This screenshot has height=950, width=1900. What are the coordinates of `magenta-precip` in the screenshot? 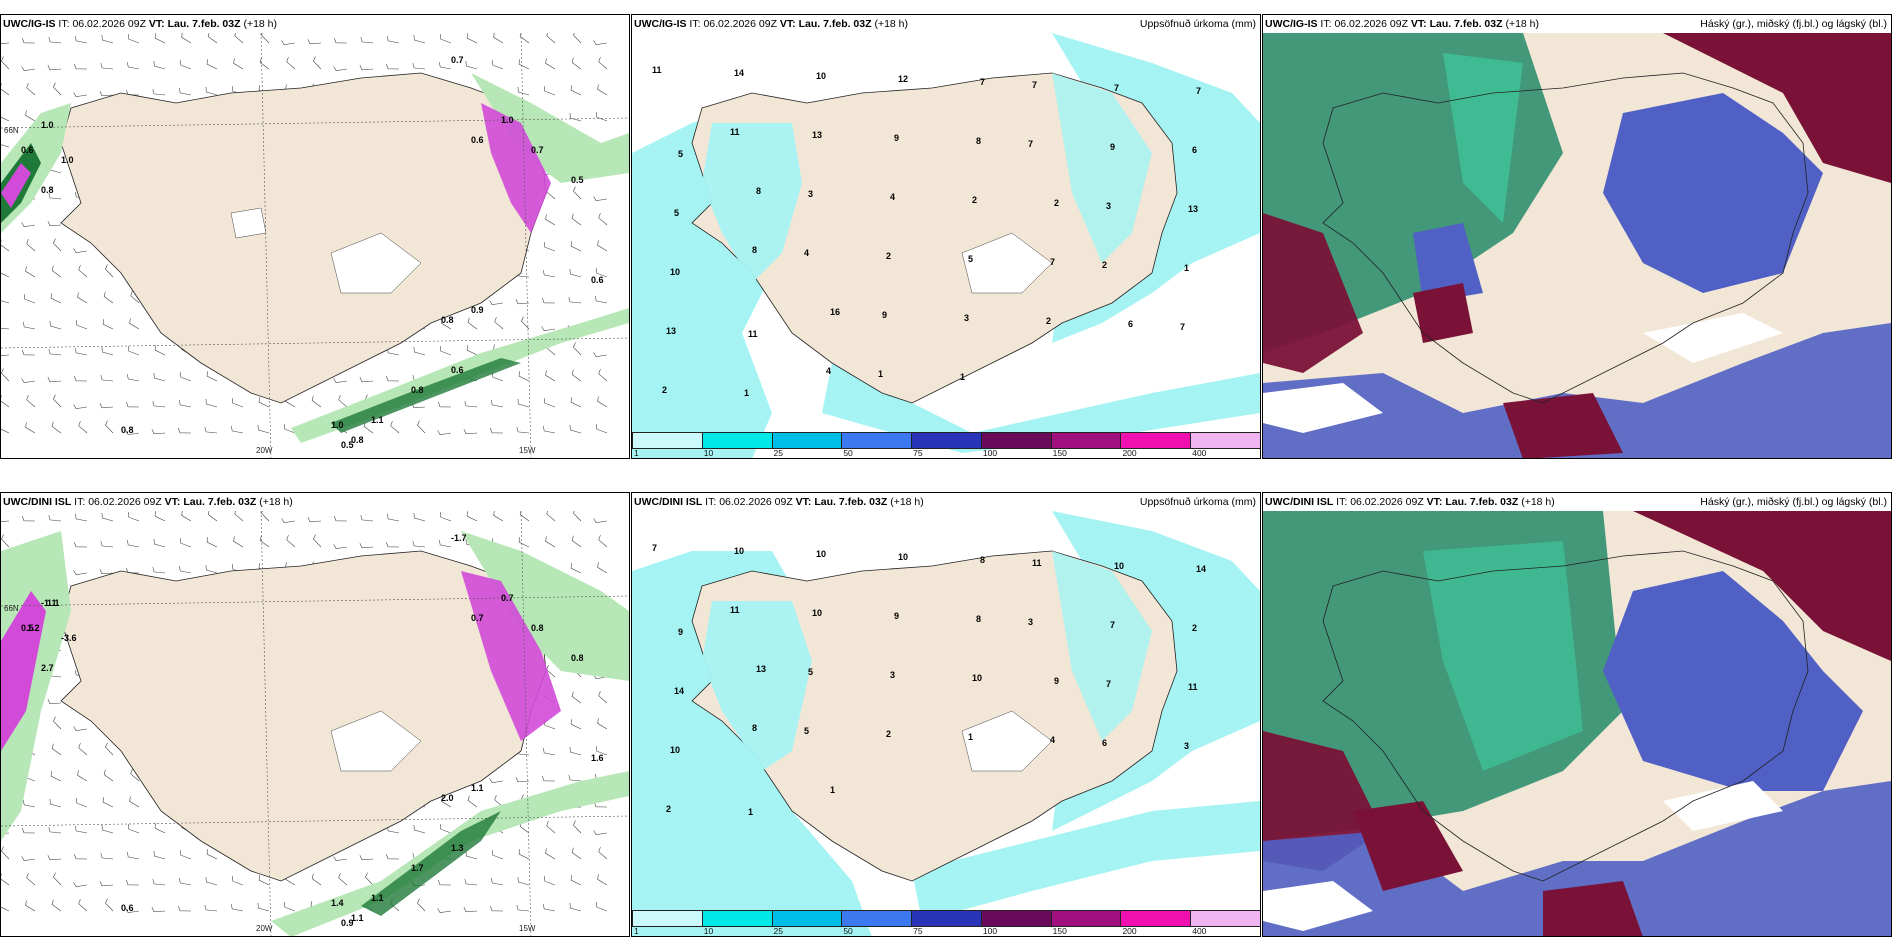 It's located at (23, 671).